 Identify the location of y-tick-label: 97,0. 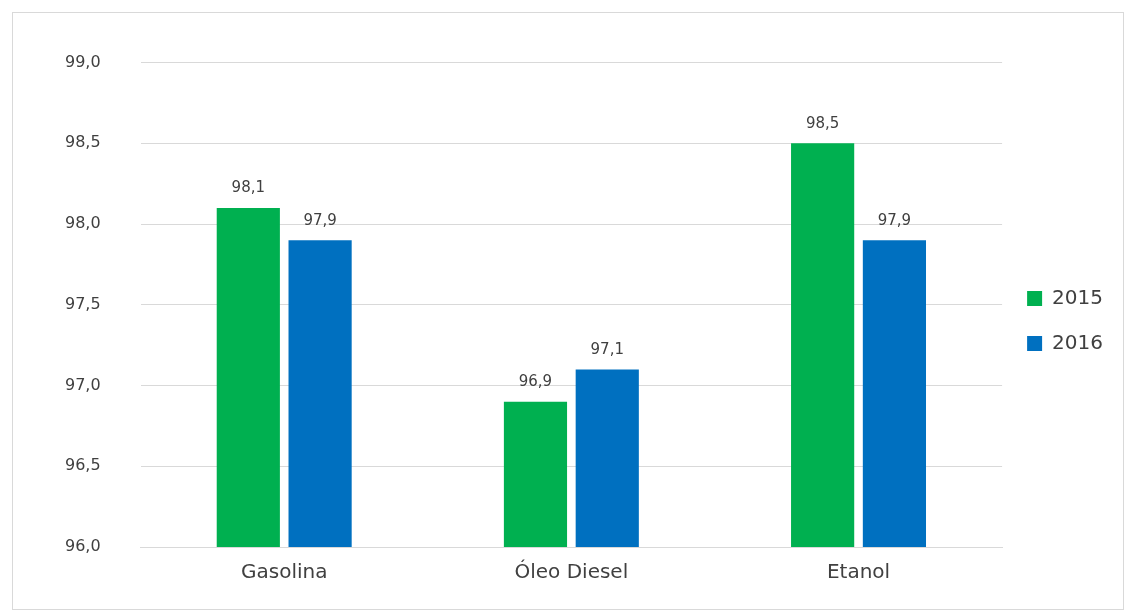
(83, 384).